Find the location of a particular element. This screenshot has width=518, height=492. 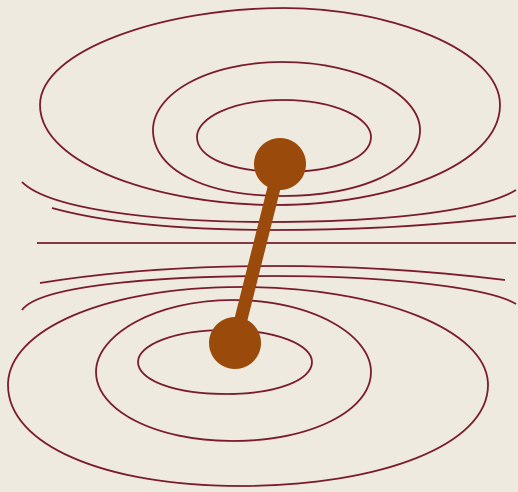

lower-contour-inner is located at coordinates (225, 362).